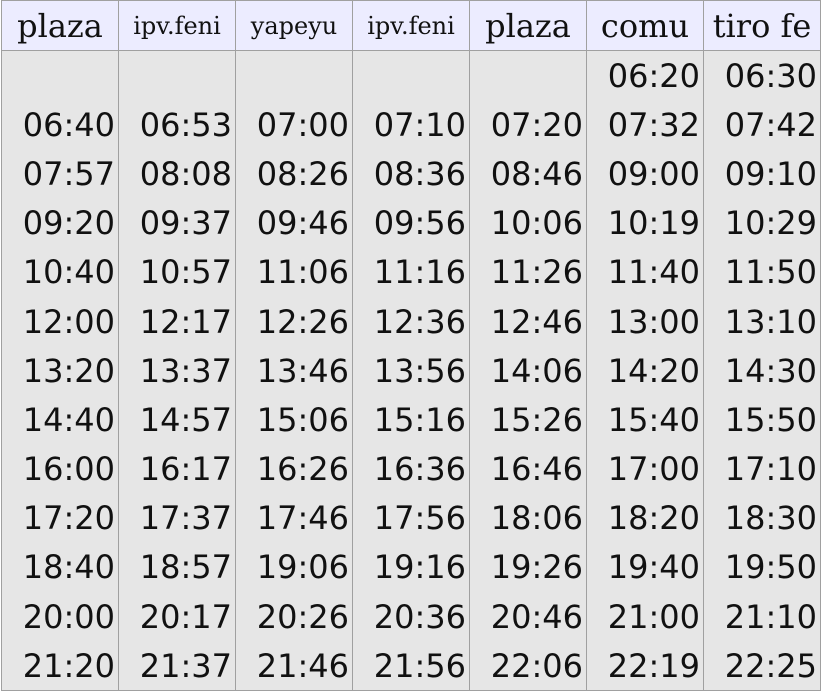 This screenshot has width=821, height=693. I want to click on table-row: 16:00 16:17 16:26 16:36 16:46 17:00 17:10, so click(411, 469).